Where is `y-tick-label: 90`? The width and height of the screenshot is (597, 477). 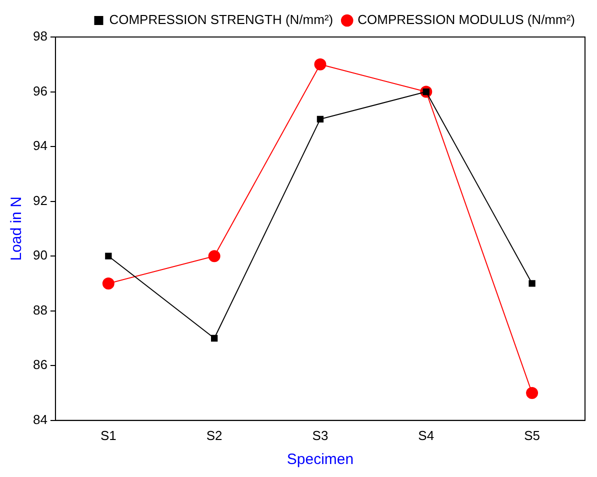
y-tick-label: 90 is located at coordinates (40, 255).